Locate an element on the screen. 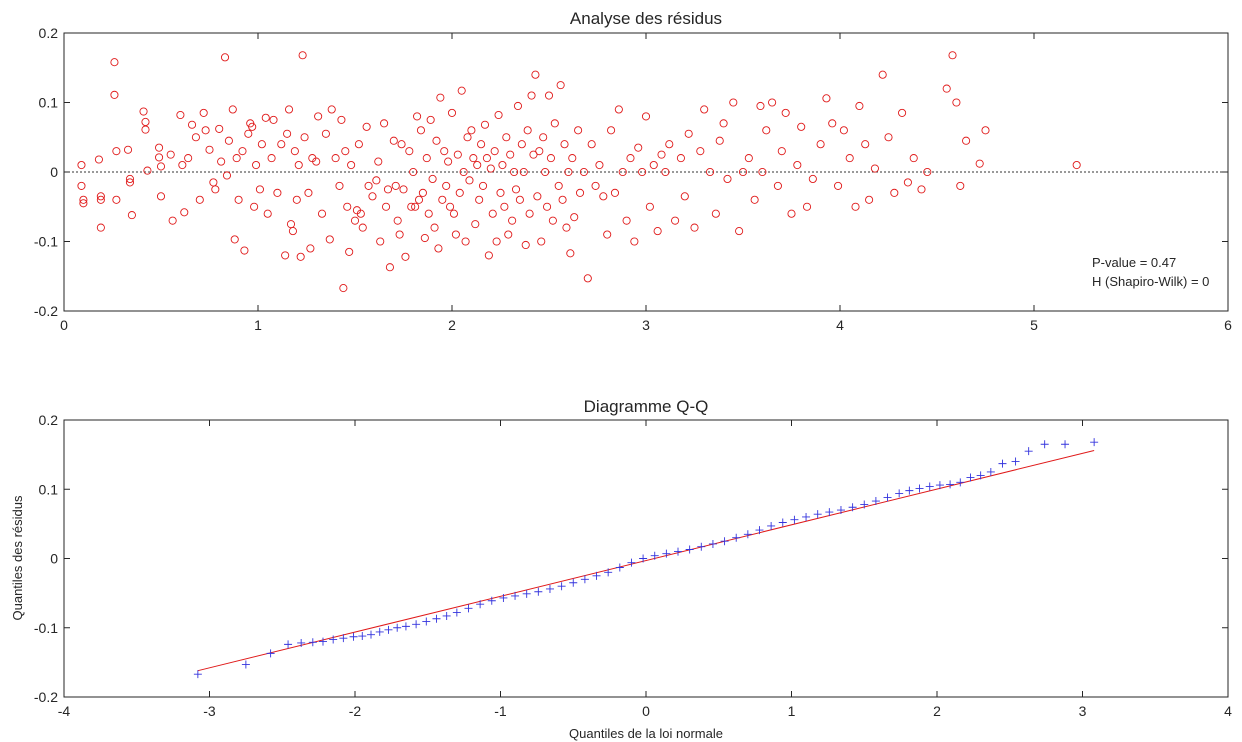 The height and width of the screenshot is (742, 1242). y-tick-label: 0.1 is located at coordinates (49, 103).